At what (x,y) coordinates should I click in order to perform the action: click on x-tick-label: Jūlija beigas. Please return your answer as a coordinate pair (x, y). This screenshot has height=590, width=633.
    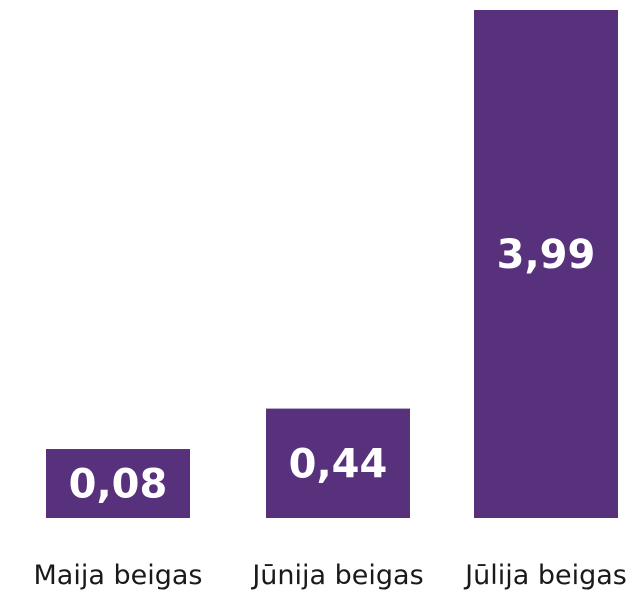
    Looking at the image, I should click on (545, 575).